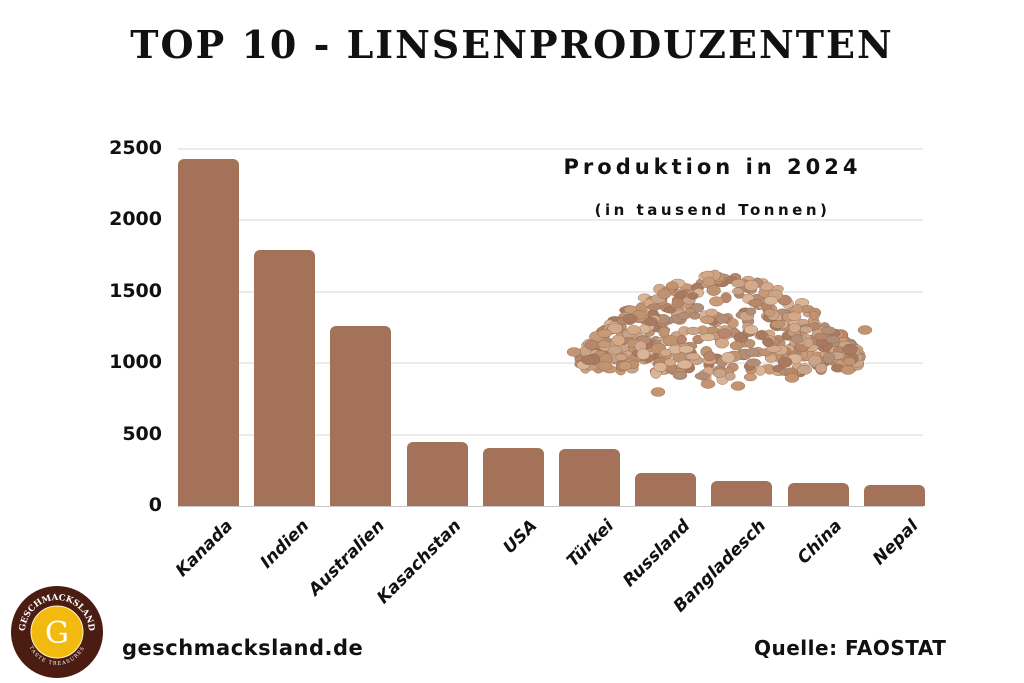  I want to click on annotation-unit: (in tausend Tonnen), so click(712, 210).